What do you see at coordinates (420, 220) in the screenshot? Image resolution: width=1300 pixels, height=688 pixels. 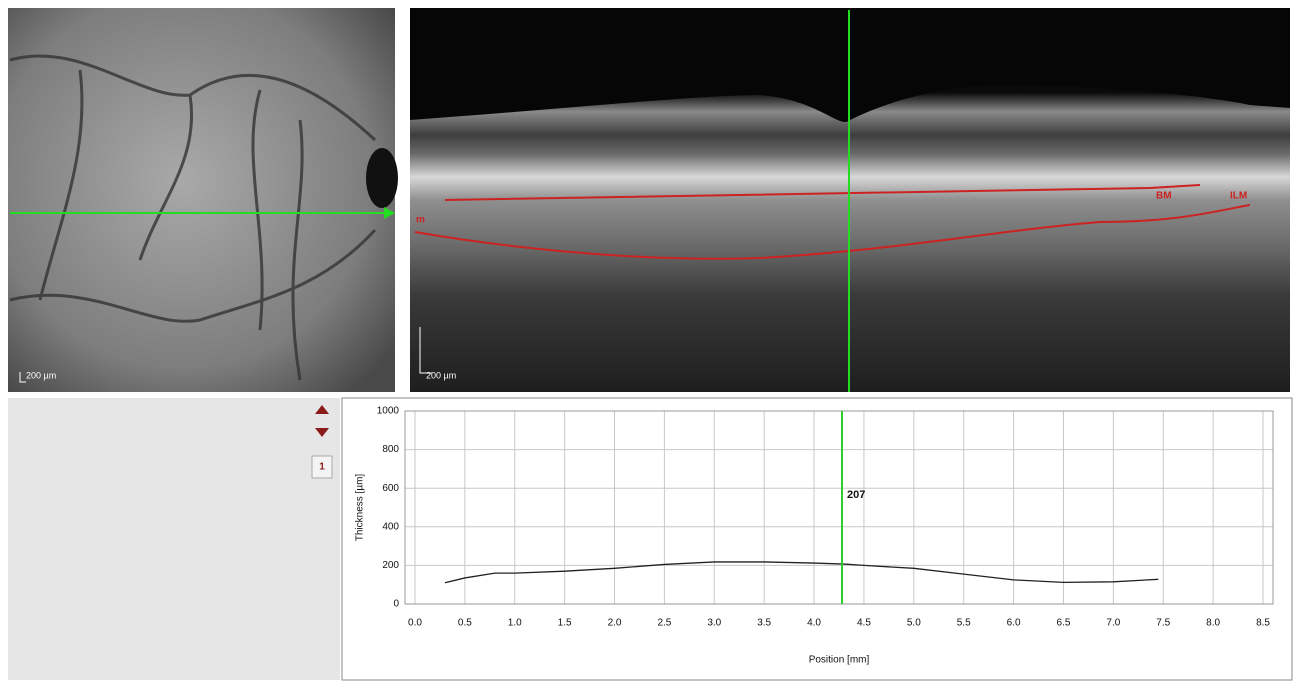 I see `layer-label: m` at bounding box center [420, 220].